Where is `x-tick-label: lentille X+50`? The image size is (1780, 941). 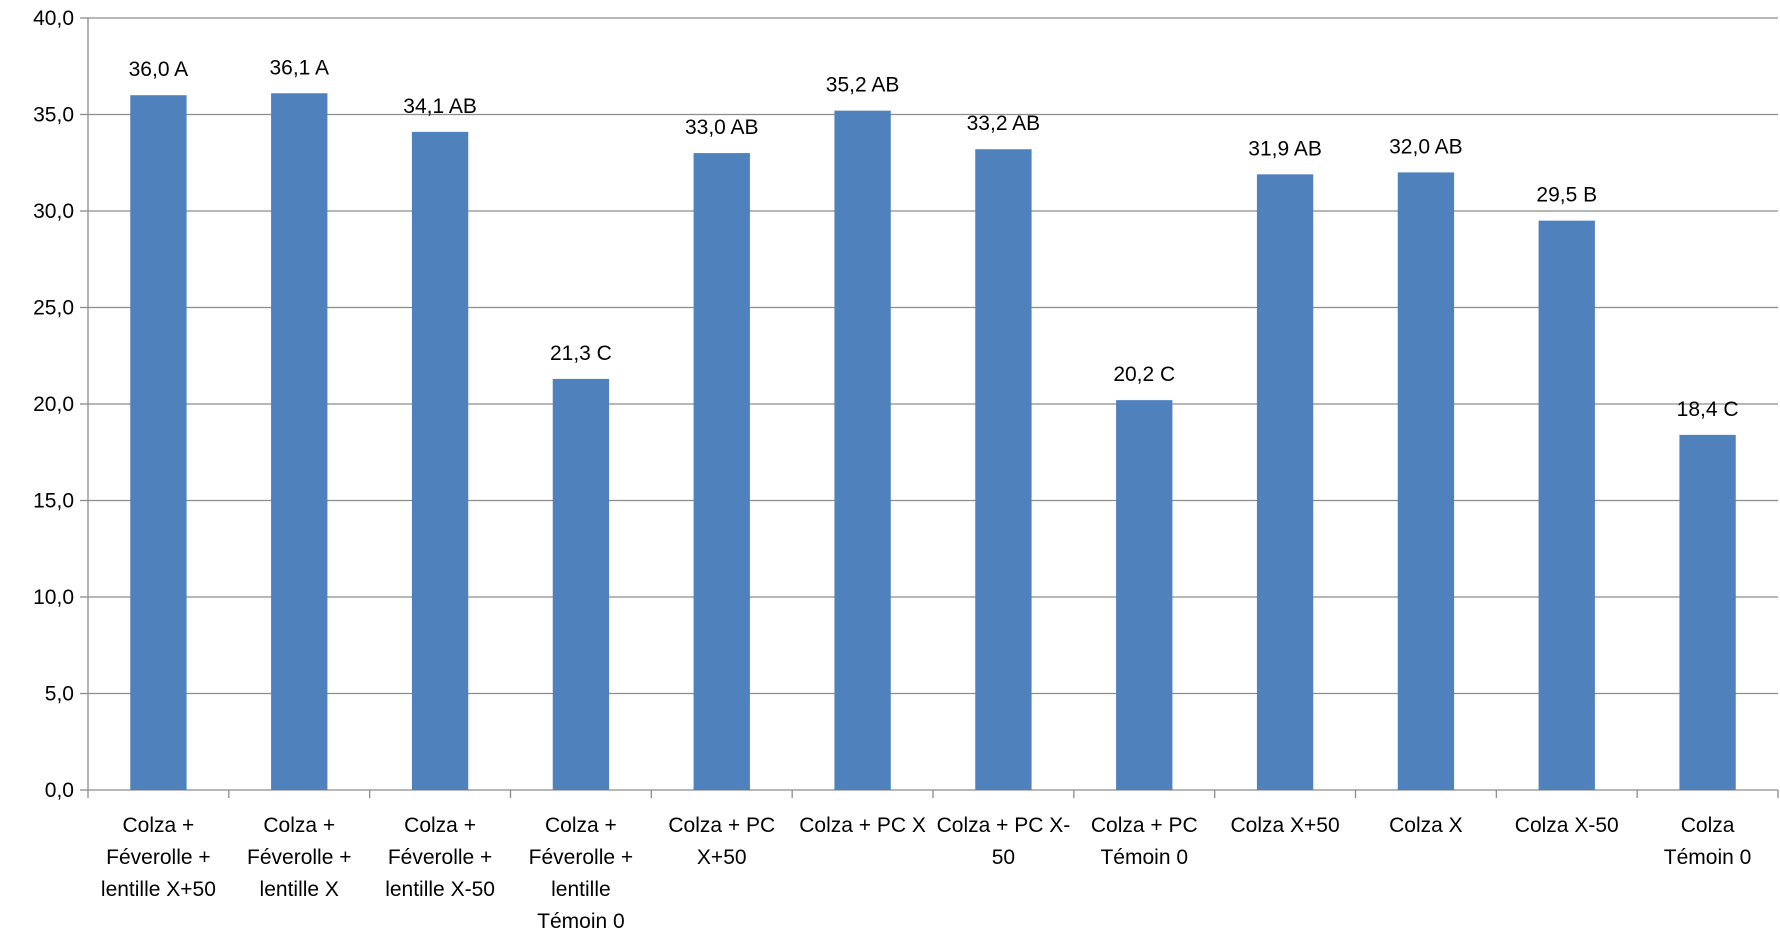 x-tick-label: lentille X+50 is located at coordinates (158, 889).